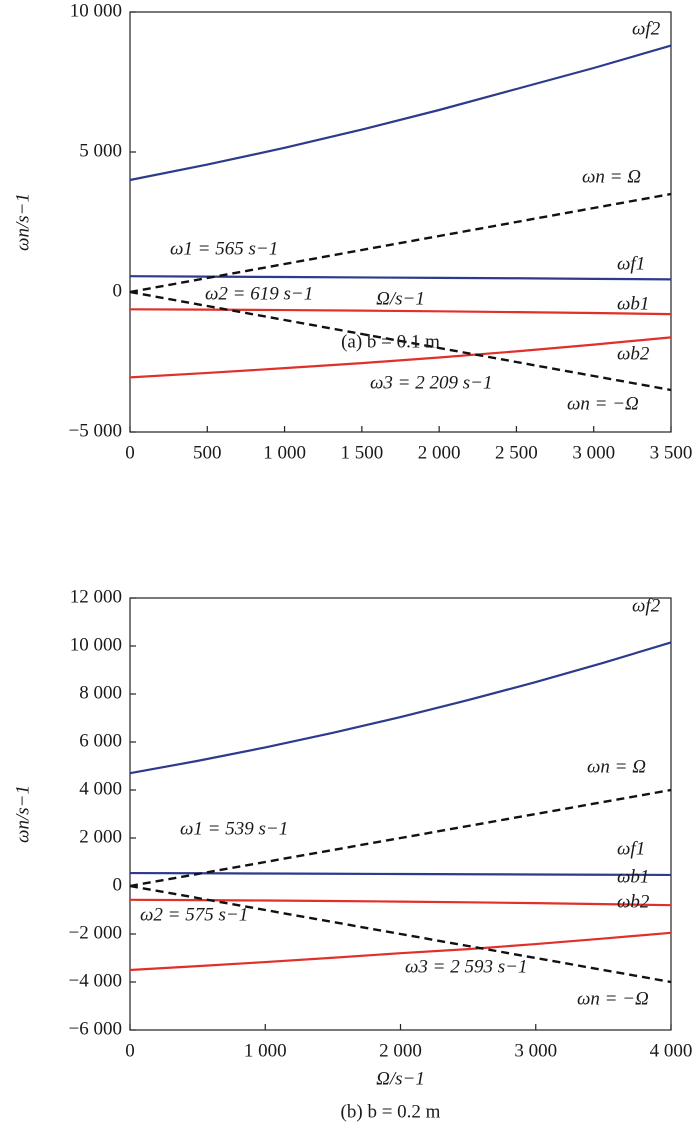  I want to click on annotation: ω3 = 2 593 s−1, so click(466, 966).